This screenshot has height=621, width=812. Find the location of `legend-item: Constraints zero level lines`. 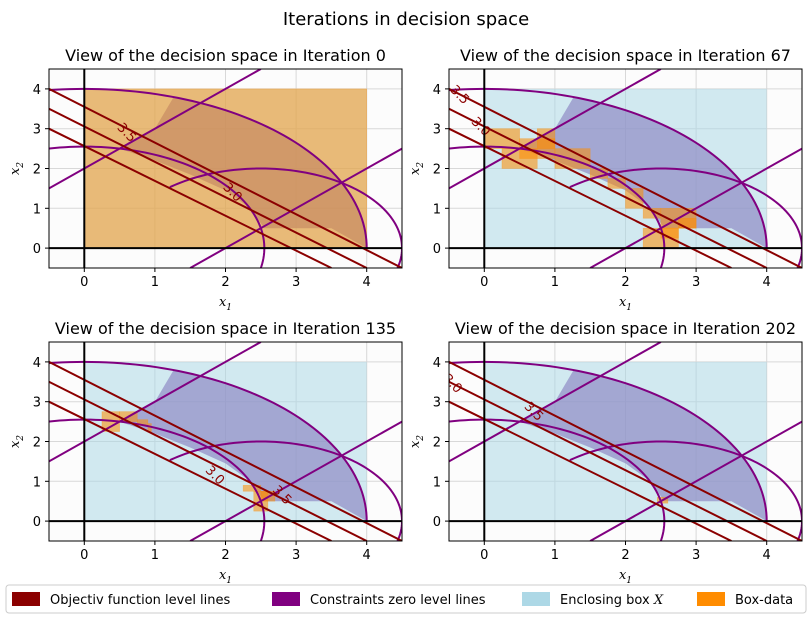

legend-item: Constraints zero level lines is located at coordinates (379, 600).